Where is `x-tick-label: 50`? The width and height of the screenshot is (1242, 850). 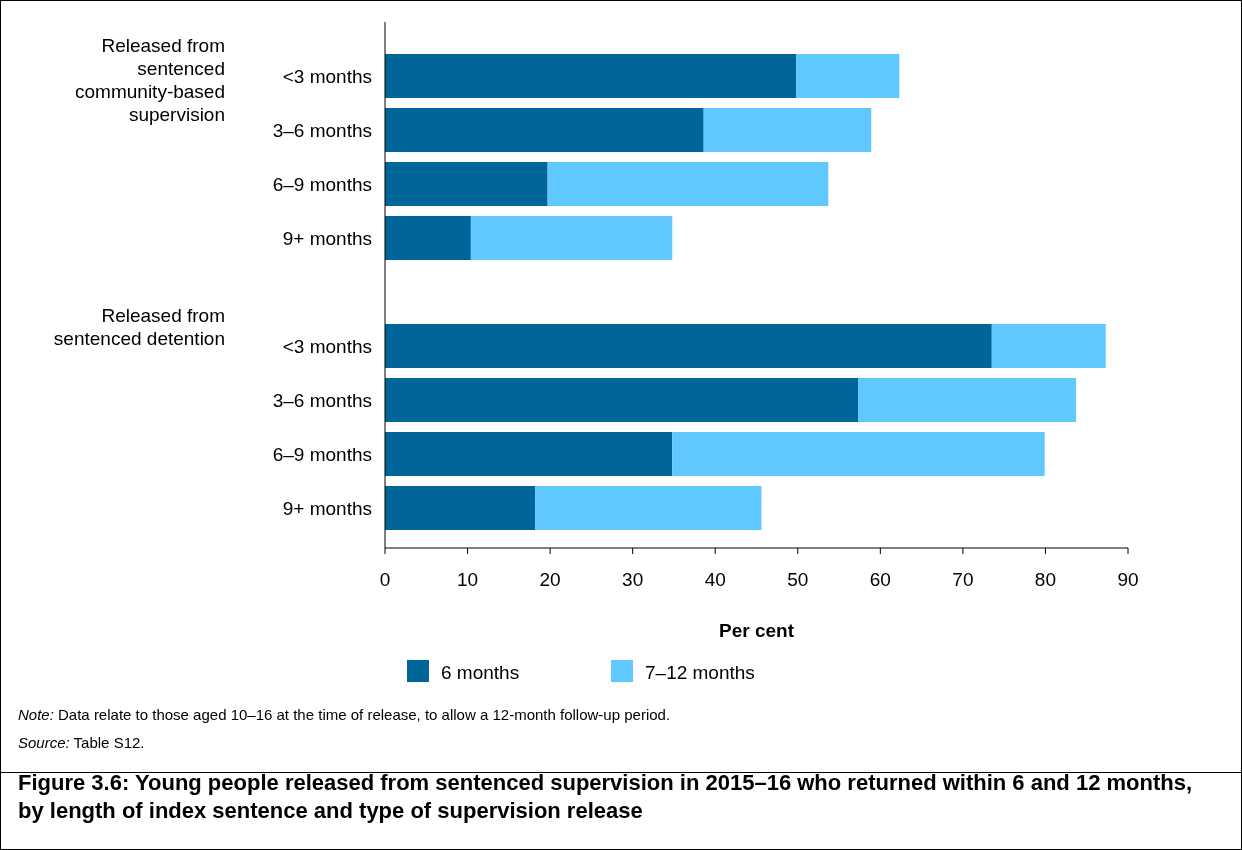
x-tick-label: 50 is located at coordinates (798, 579).